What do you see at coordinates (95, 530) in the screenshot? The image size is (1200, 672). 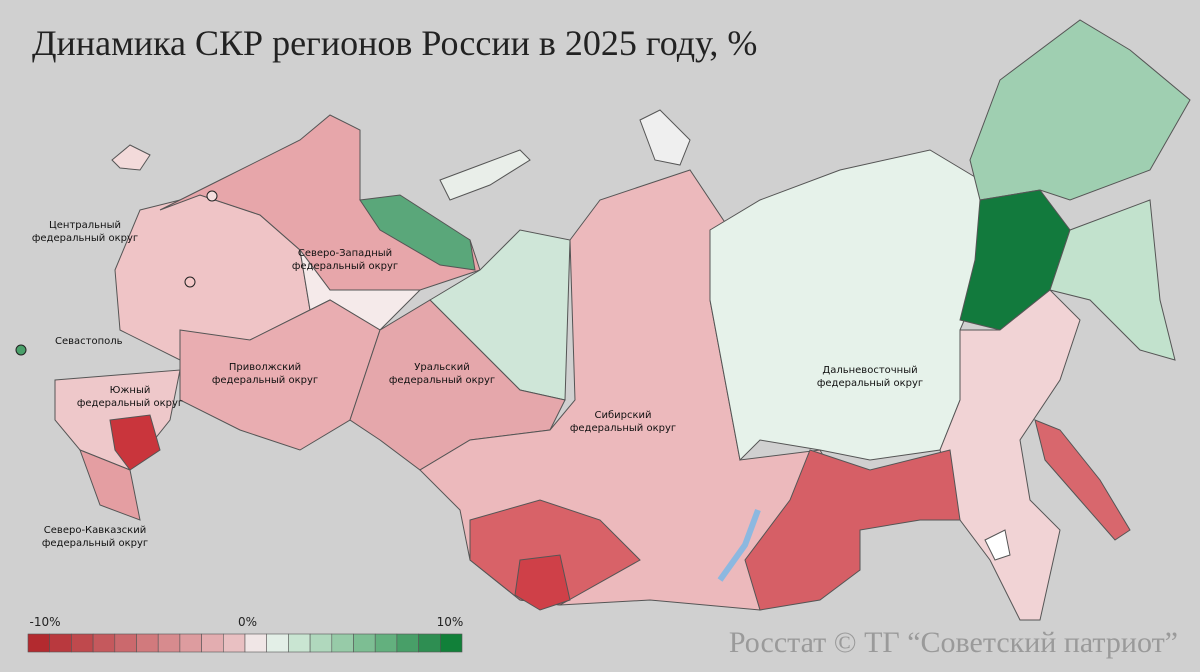 I see `region-label: Северо-Кавказский` at bounding box center [95, 530].